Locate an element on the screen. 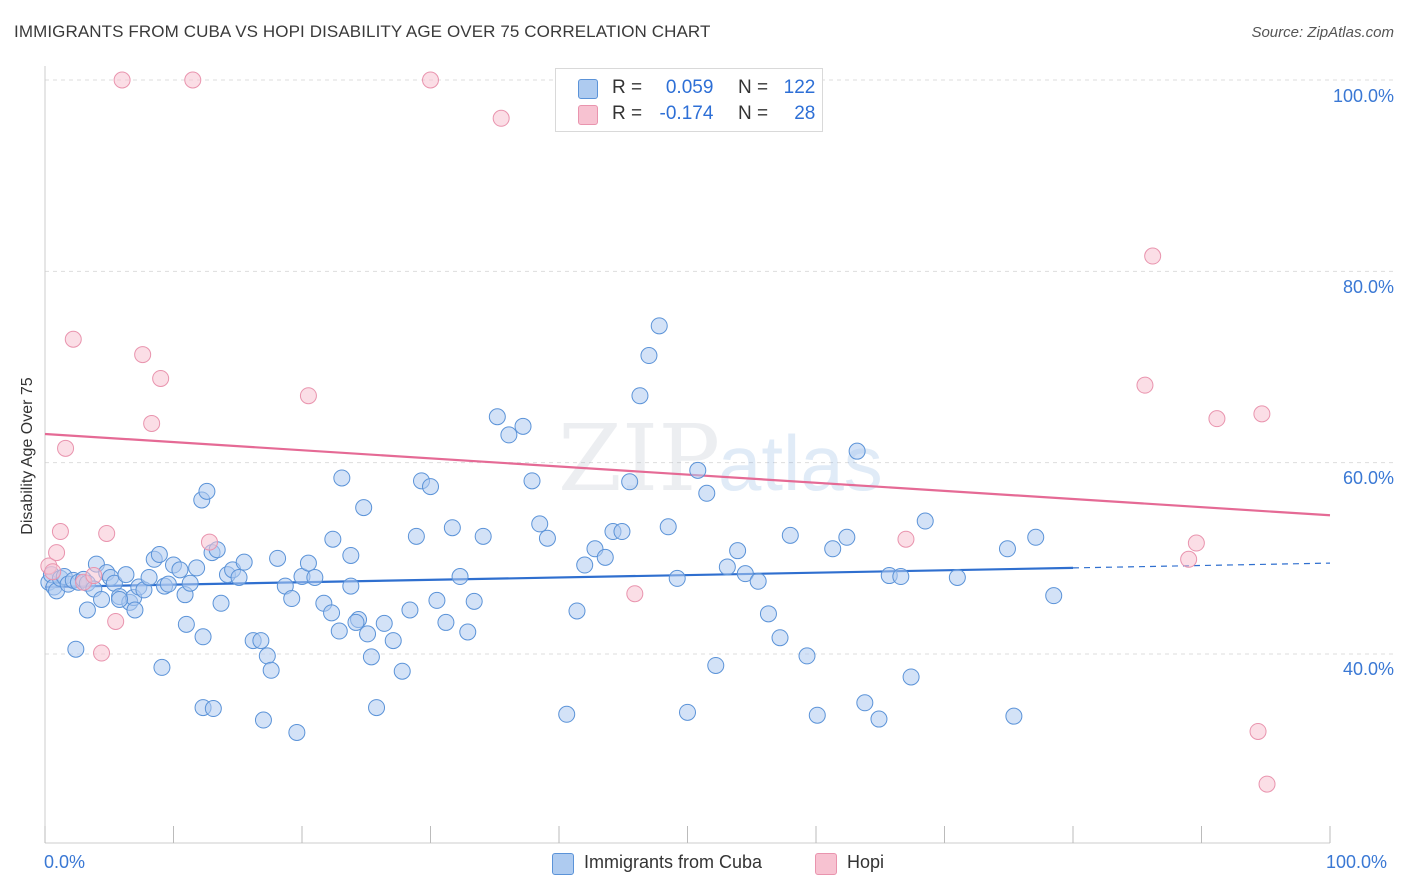 This screenshot has width=1406, height=892. y-tick-80: 80.0% is located at coordinates (1368, 287).